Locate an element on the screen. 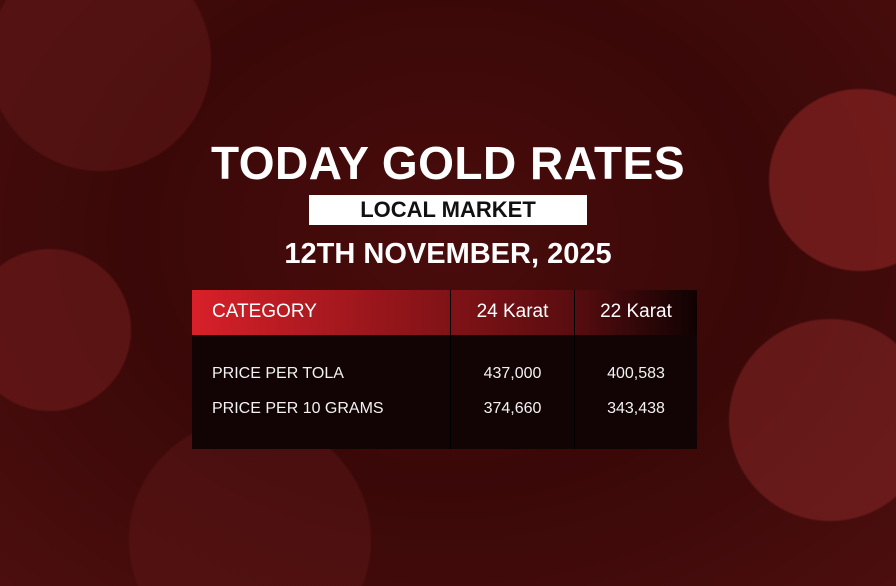 Image resolution: width=896 pixels, height=586 pixels. header-22-karat: 22 Karat is located at coordinates (636, 311).